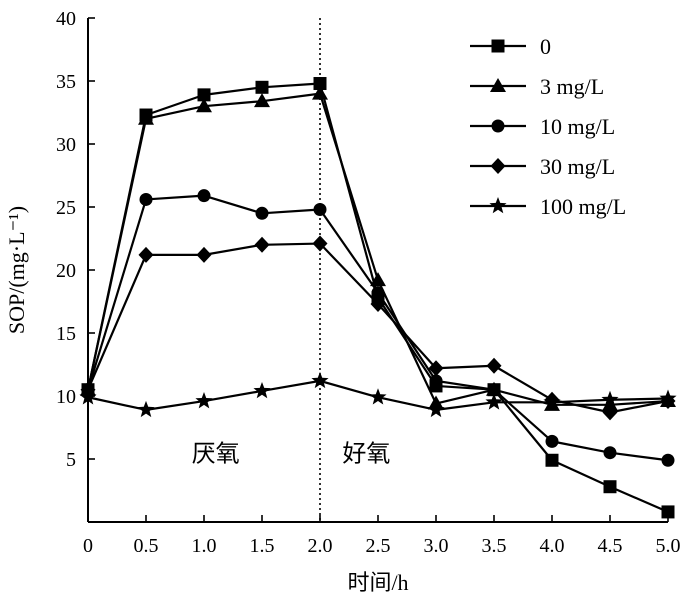  I want to click on legend-item: 100 mg/L, so click(548, 206).